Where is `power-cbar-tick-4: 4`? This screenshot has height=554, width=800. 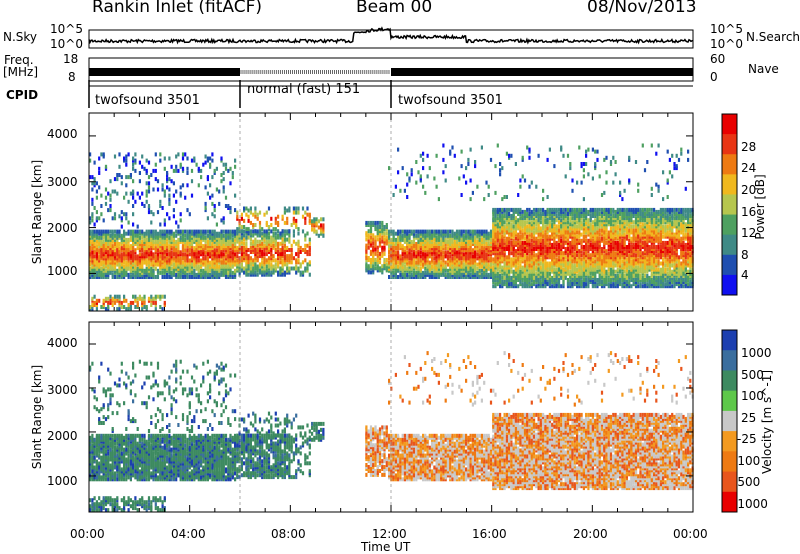
power-cbar-tick-4: 4 is located at coordinates (745, 275).